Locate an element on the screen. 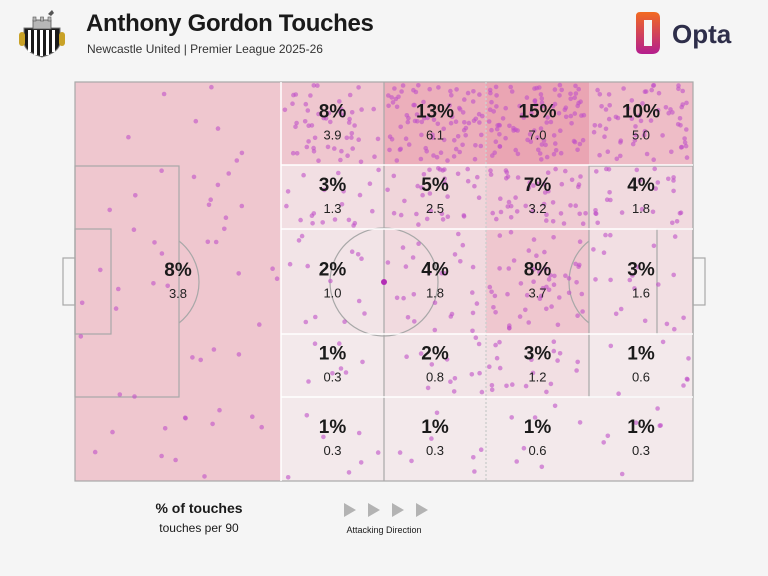 The height and width of the screenshot is (576, 768). zone-pct-label: 1% is located at coordinates (641, 354).